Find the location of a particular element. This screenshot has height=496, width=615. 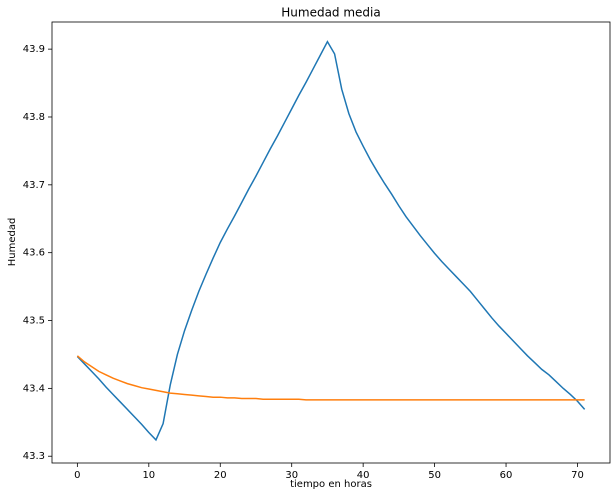

x-tick-label: 0 is located at coordinates (77, 475).